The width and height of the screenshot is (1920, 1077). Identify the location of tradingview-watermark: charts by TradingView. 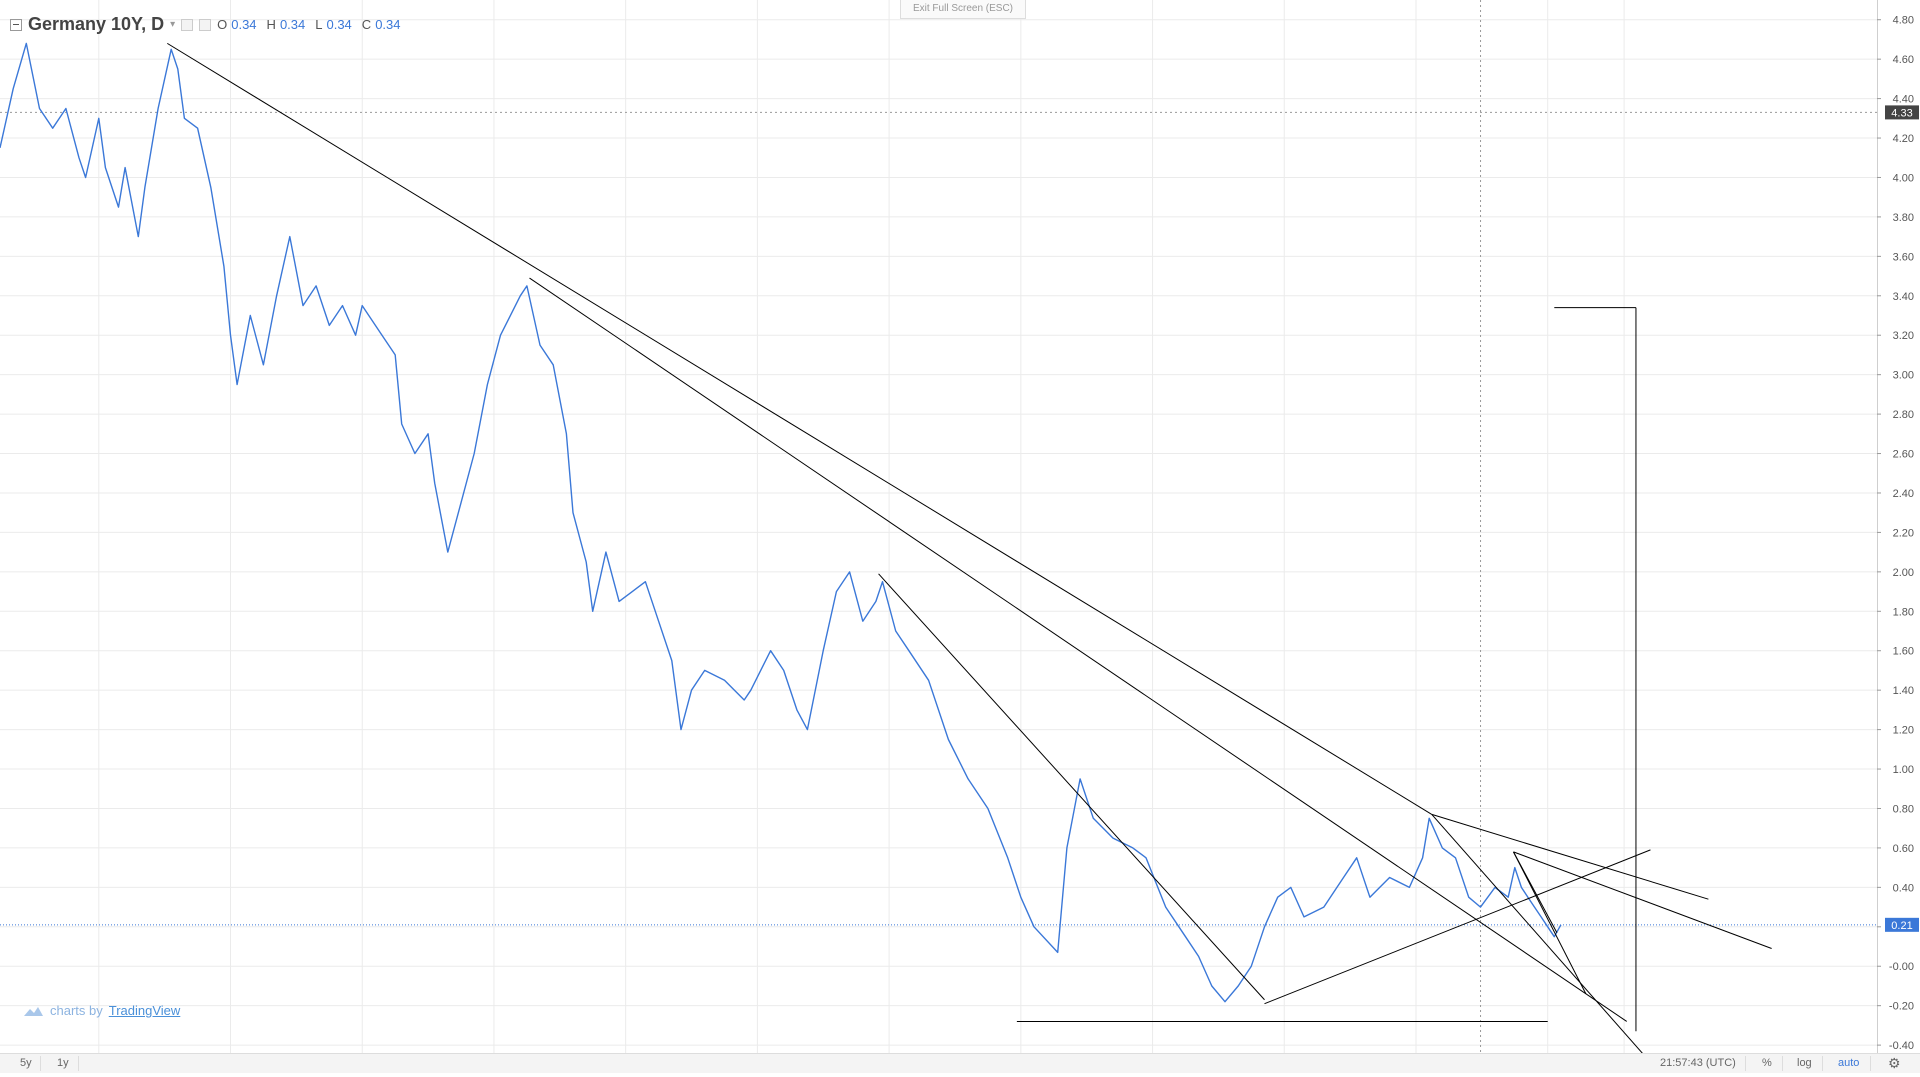
(101, 1010).